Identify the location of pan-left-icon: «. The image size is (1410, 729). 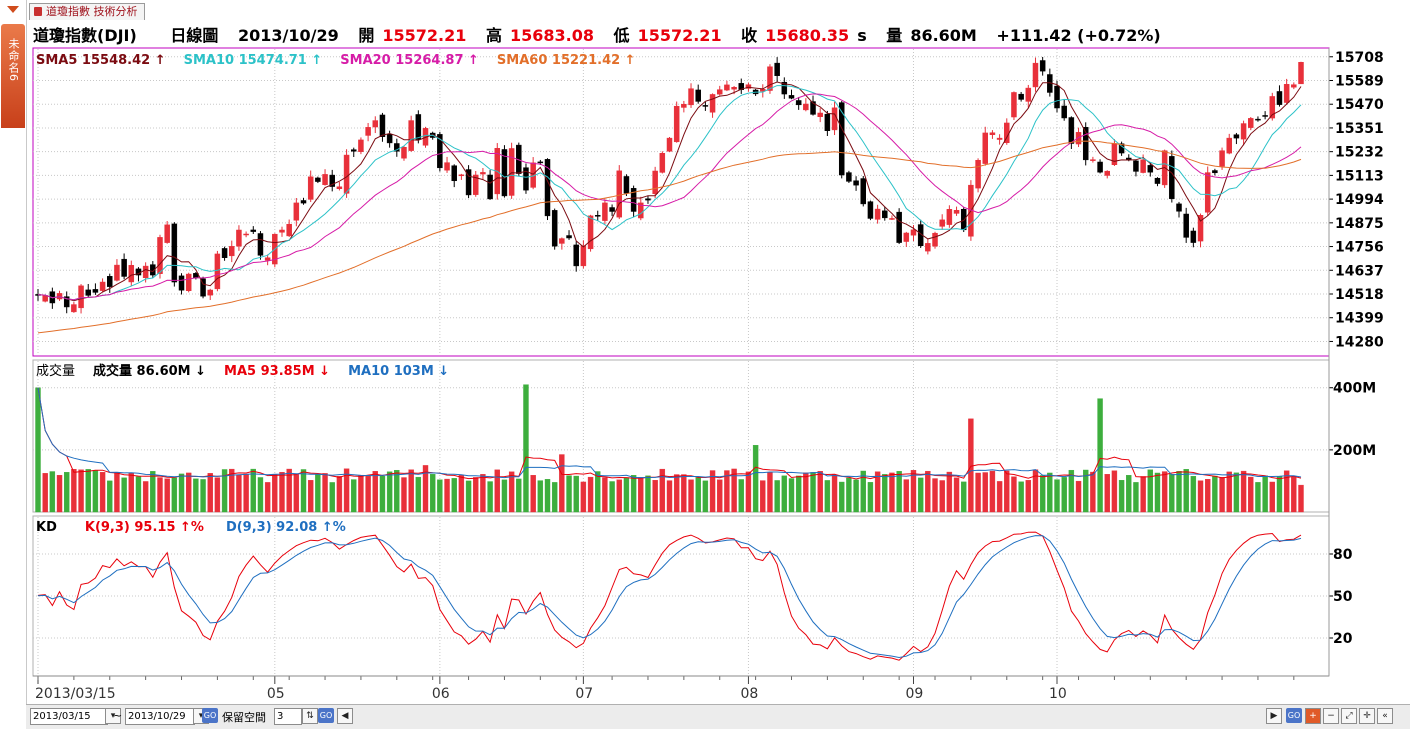
(1385, 716).